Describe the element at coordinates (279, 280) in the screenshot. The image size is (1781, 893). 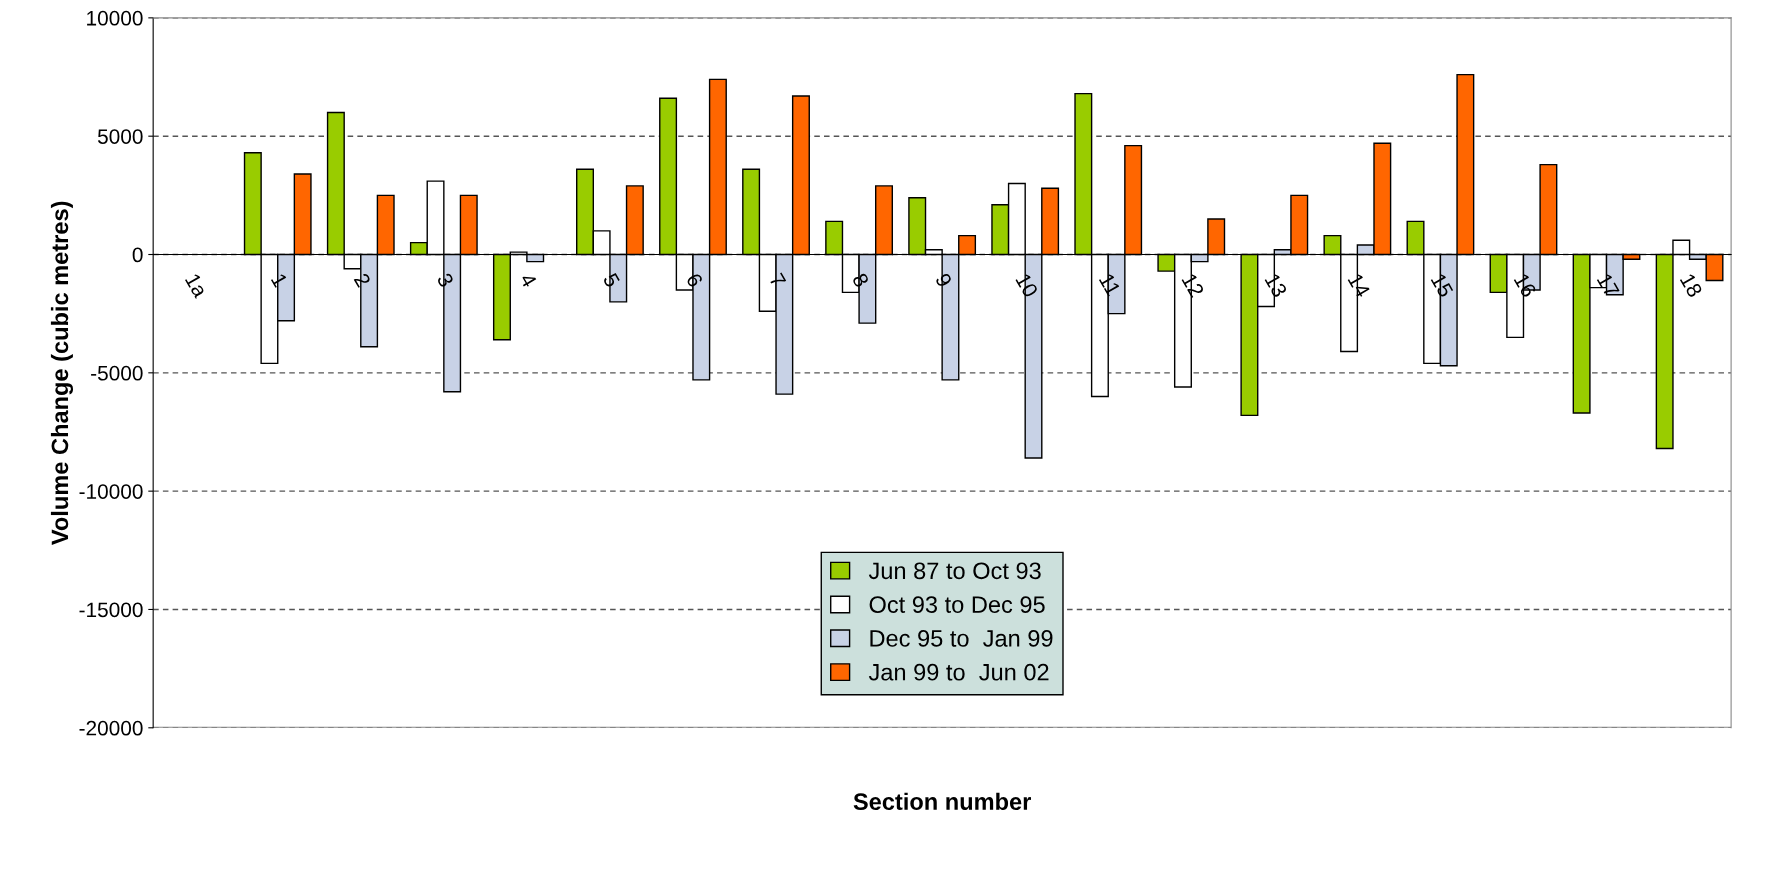
I see `x-tick-label: 1` at that location.